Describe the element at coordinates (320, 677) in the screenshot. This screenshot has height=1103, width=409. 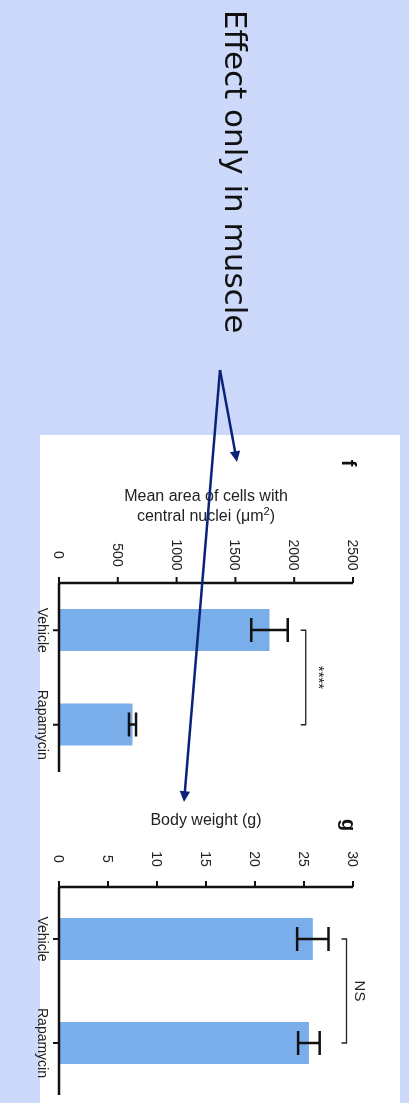
I see `annotation: ****` at that location.